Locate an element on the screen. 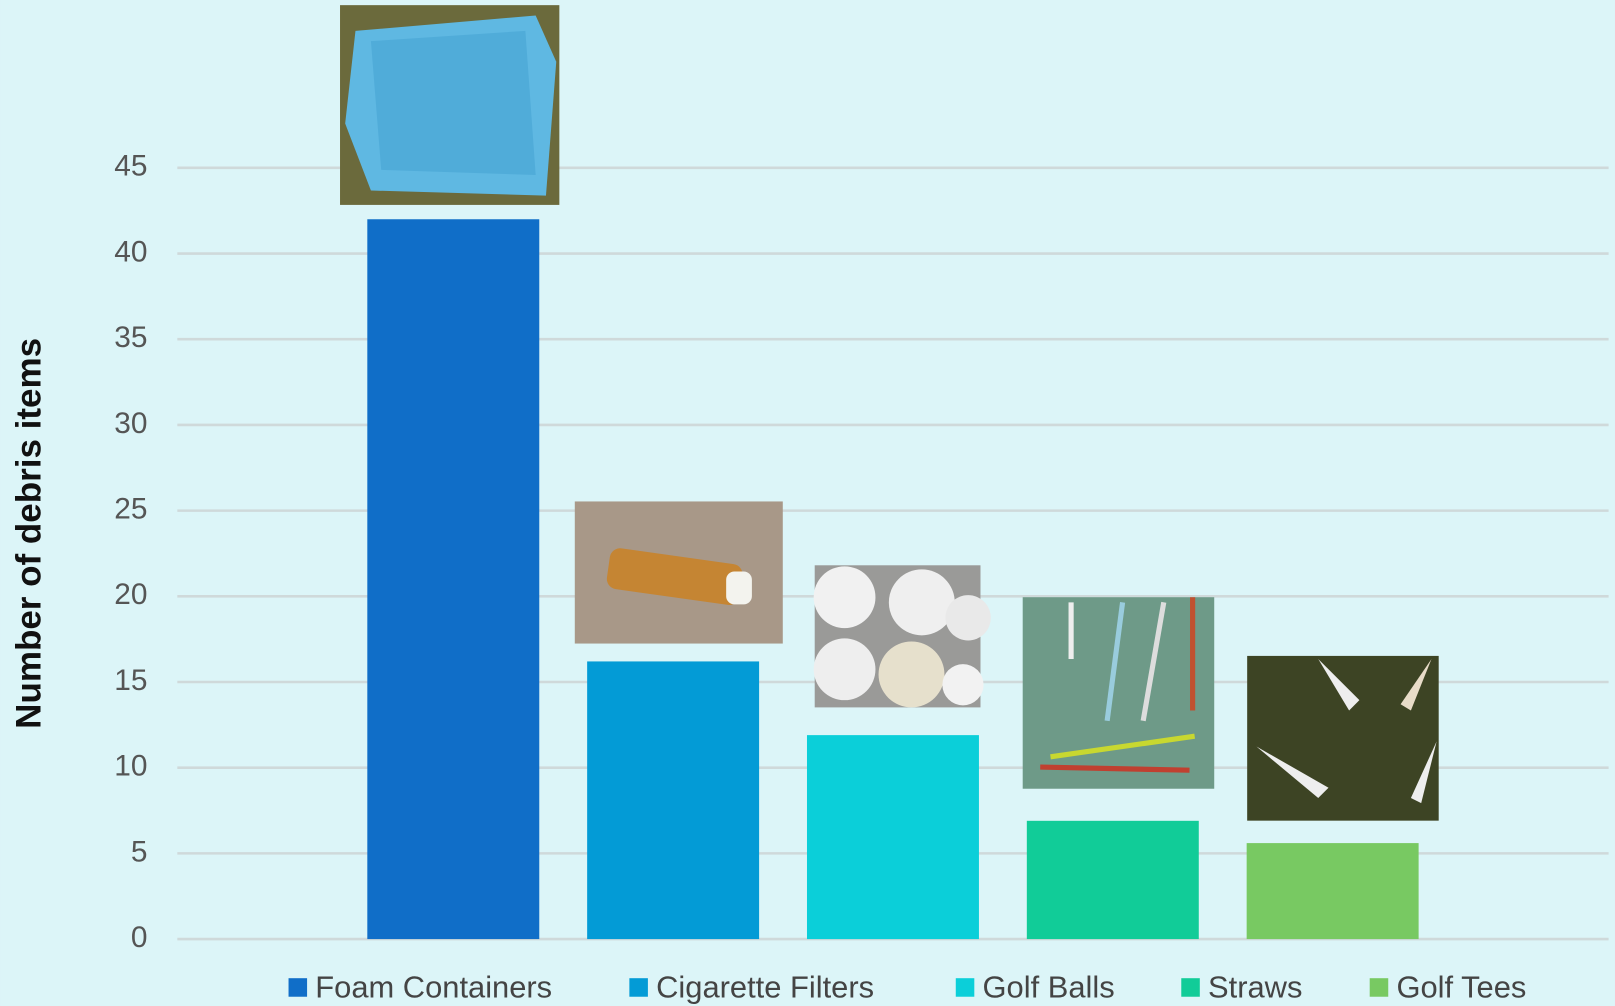 Image resolution: width=1615 pixels, height=1006 pixels. y-tick-label: 15 is located at coordinates (130, 680).